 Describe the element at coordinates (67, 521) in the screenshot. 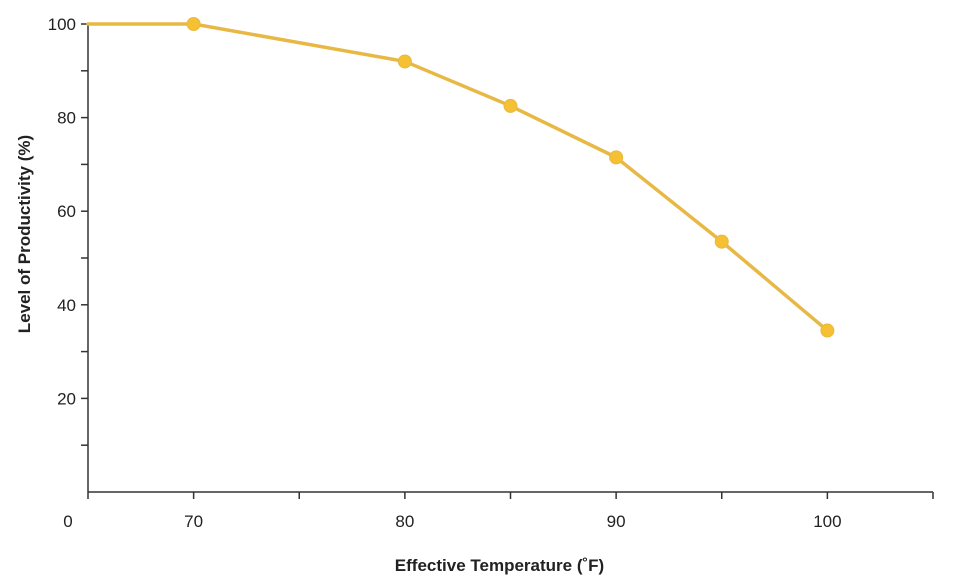

I see `x-origin-label: 0` at that location.